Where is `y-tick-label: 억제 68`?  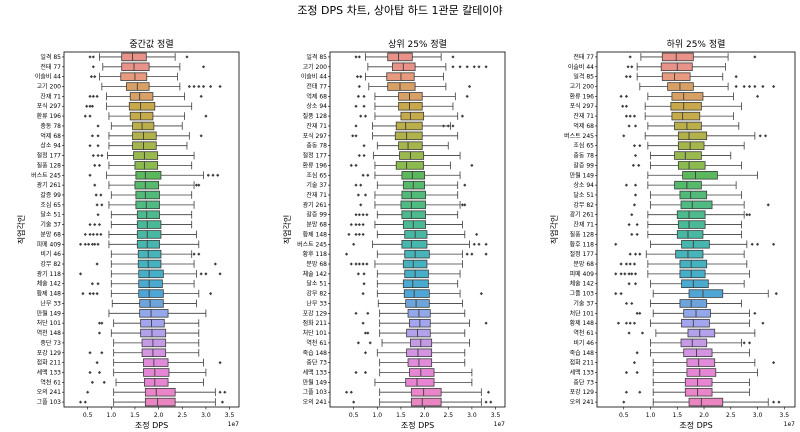
y-tick-label: 억제 68 is located at coordinates (50, 136).